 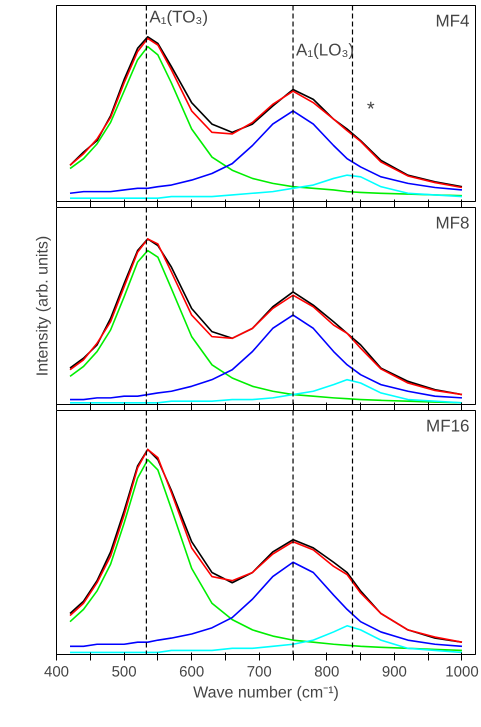 What do you see at coordinates (178, 17) in the screenshot?
I see `annotation: A₁(TO₃)` at bounding box center [178, 17].